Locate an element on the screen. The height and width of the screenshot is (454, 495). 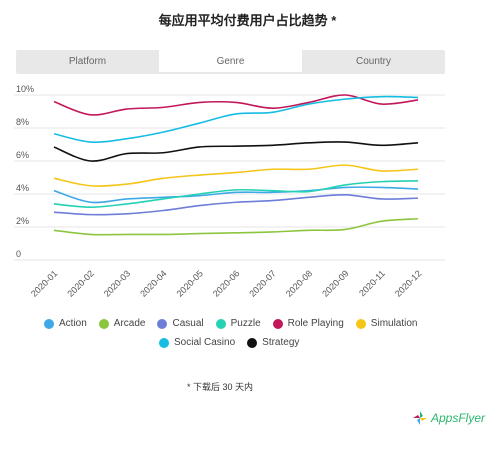
y-tick-label: 8% is located at coordinates (22, 122).